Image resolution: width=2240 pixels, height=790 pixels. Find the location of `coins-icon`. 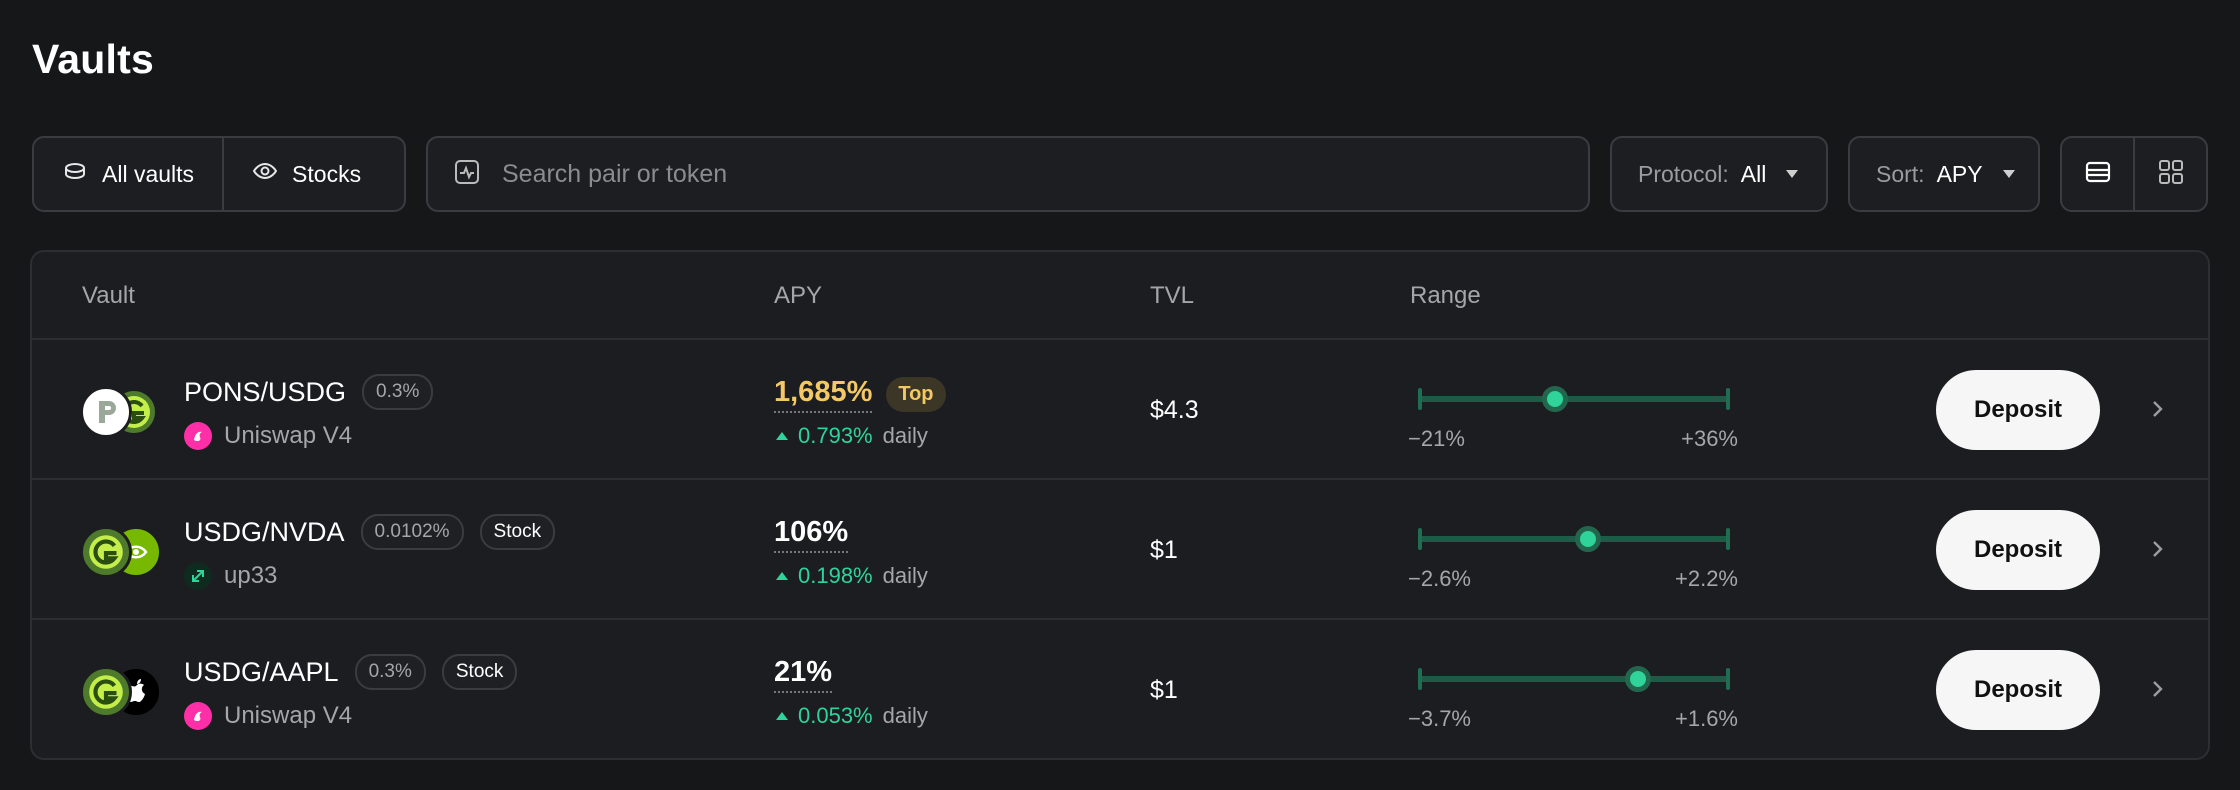

coins-icon is located at coordinates (75, 174).